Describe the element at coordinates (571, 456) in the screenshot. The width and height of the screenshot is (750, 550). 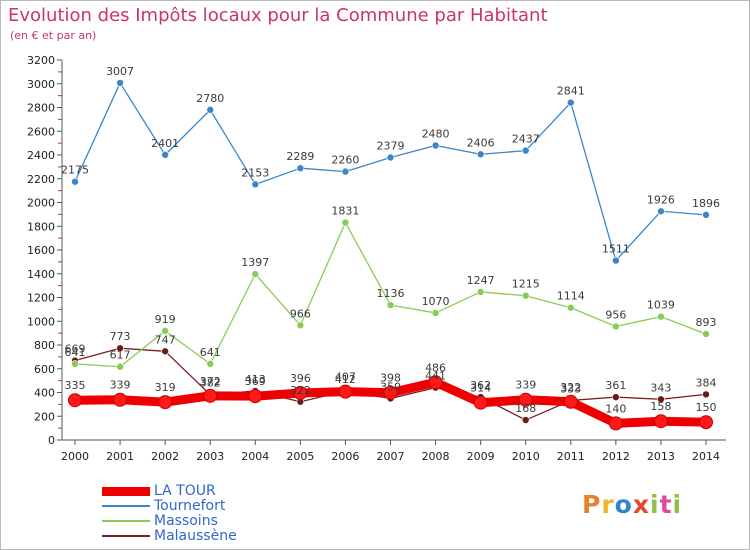
I see `x-tick-label: 2011` at that location.